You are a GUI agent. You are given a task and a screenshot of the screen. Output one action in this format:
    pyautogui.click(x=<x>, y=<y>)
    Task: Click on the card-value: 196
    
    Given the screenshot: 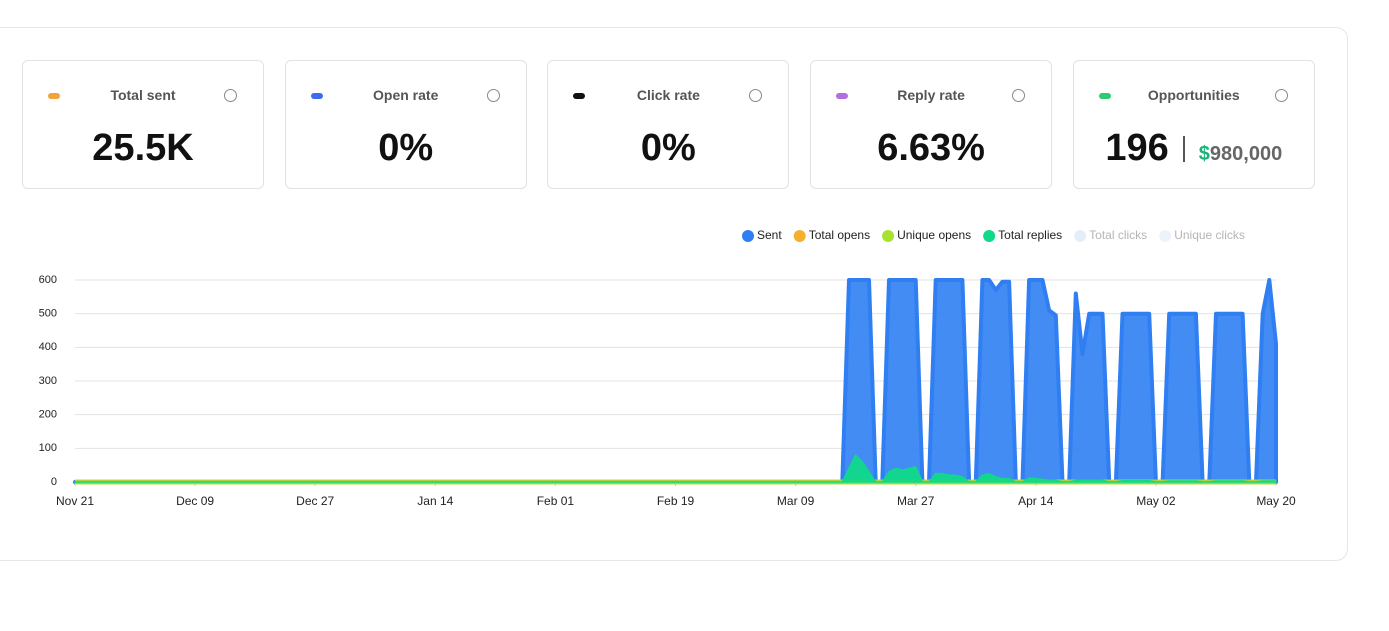 What is the action you would take?
    pyautogui.click(x=1137, y=148)
    